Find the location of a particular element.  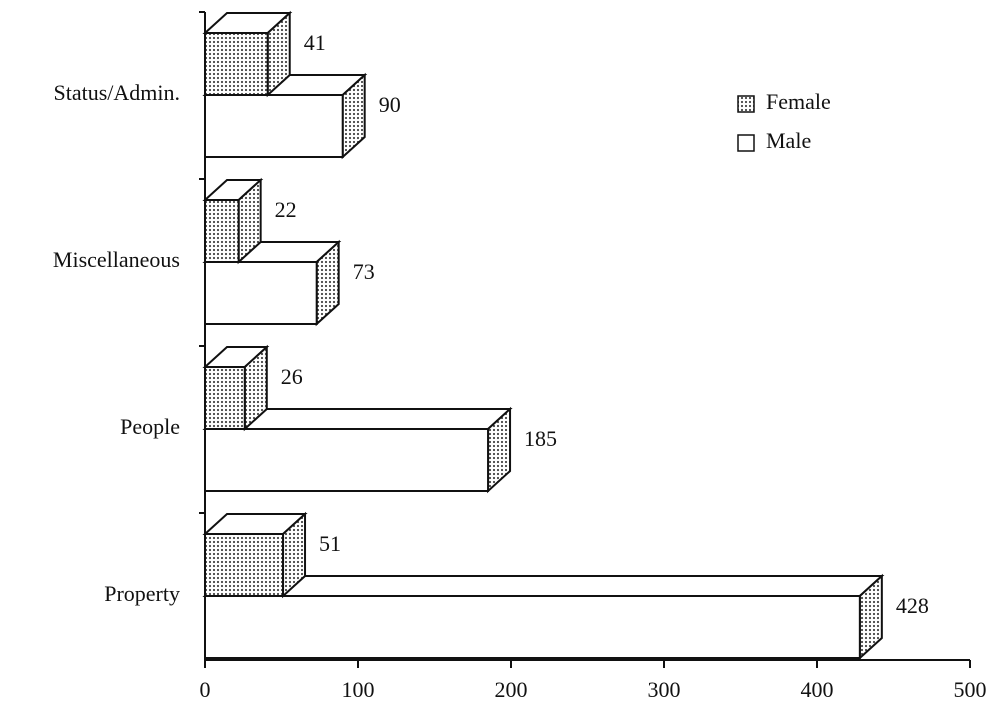

bar-top is located at coordinates (543, 586).